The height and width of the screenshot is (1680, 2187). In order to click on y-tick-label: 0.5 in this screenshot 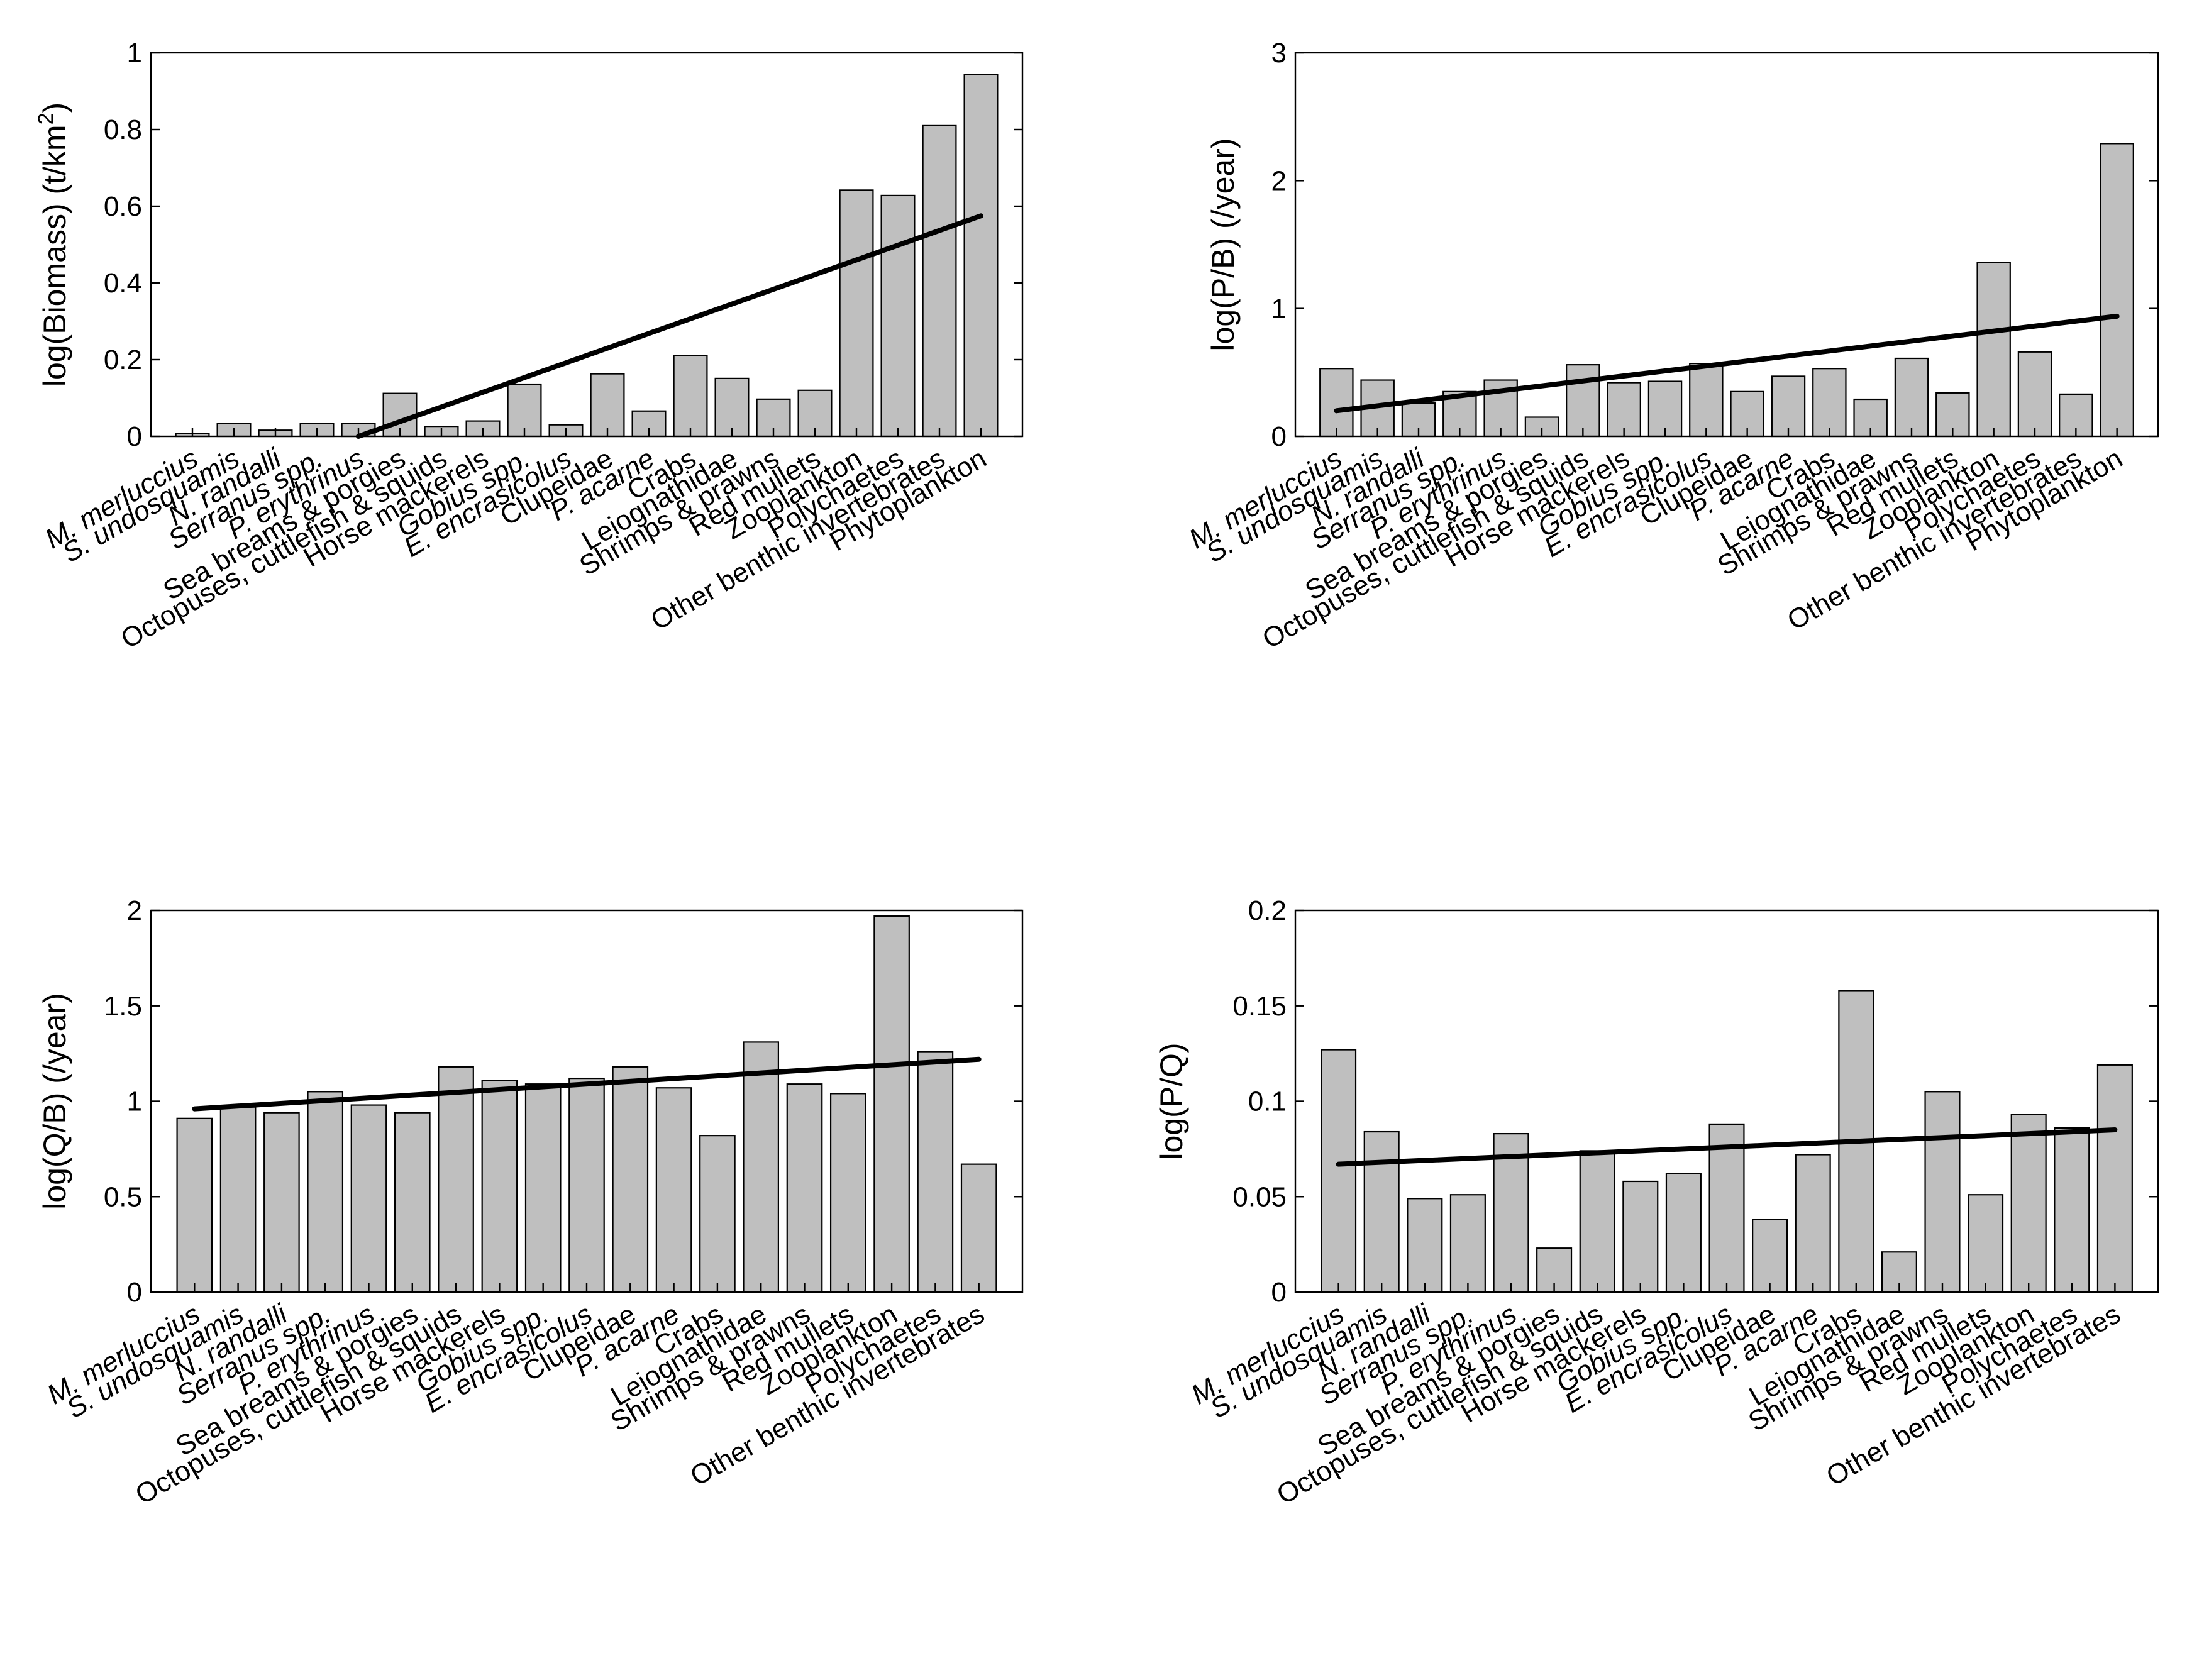, I will do `click(123, 1196)`.